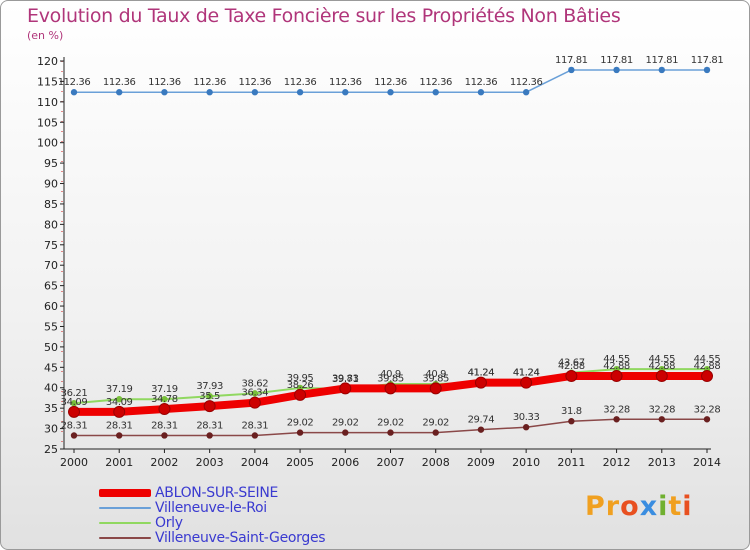 The height and width of the screenshot is (550, 750). I want to click on y-tick-label: 85, so click(51, 204).